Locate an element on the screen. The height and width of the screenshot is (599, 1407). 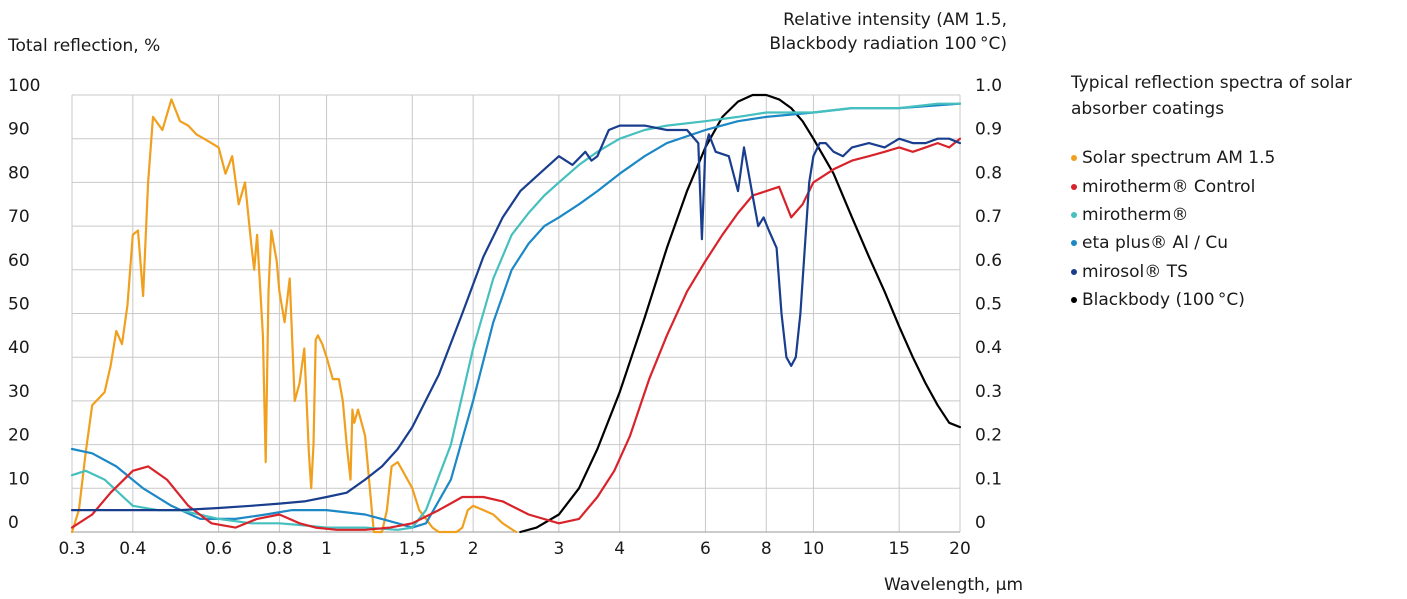
y-axis-right-title-line1: Relative intensity (AM 1.5, is located at coordinates (895, 20).